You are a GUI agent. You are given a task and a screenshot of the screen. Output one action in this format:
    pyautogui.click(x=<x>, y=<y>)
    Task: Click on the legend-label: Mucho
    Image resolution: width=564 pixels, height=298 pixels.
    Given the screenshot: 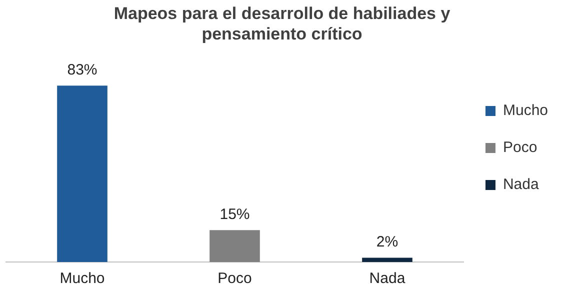 What is the action you would take?
    pyautogui.click(x=525, y=111)
    